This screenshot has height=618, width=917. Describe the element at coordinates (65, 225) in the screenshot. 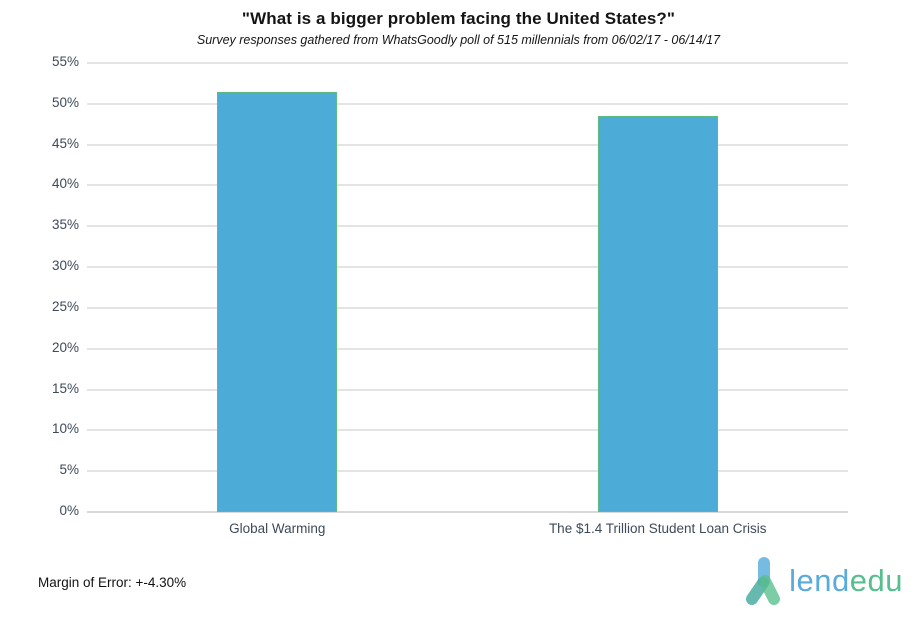

I see `y-tick-label: 35%` at that location.